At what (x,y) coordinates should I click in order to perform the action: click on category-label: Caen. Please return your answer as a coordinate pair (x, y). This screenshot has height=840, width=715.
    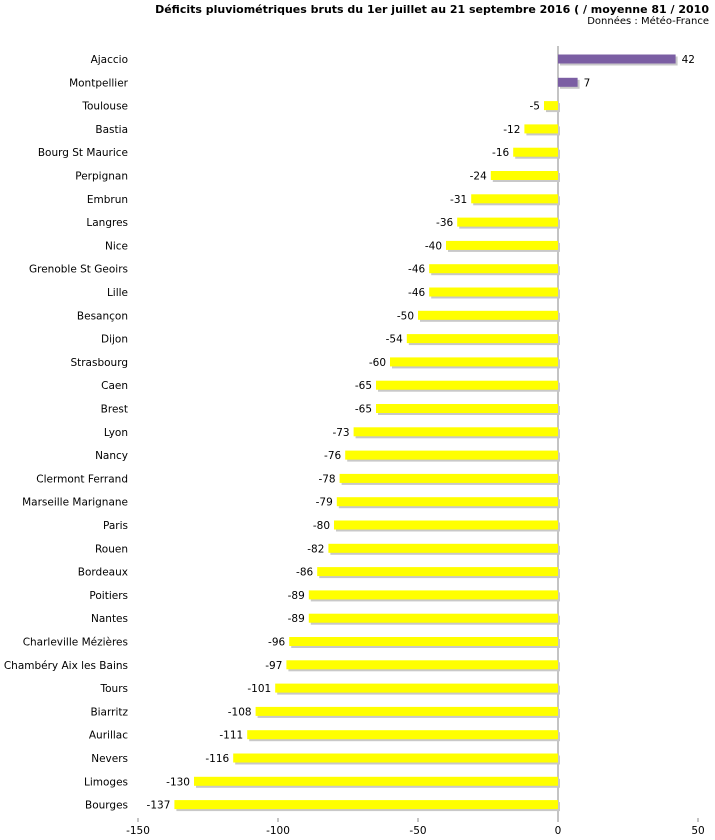
    Looking at the image, I should click on (114, 386).